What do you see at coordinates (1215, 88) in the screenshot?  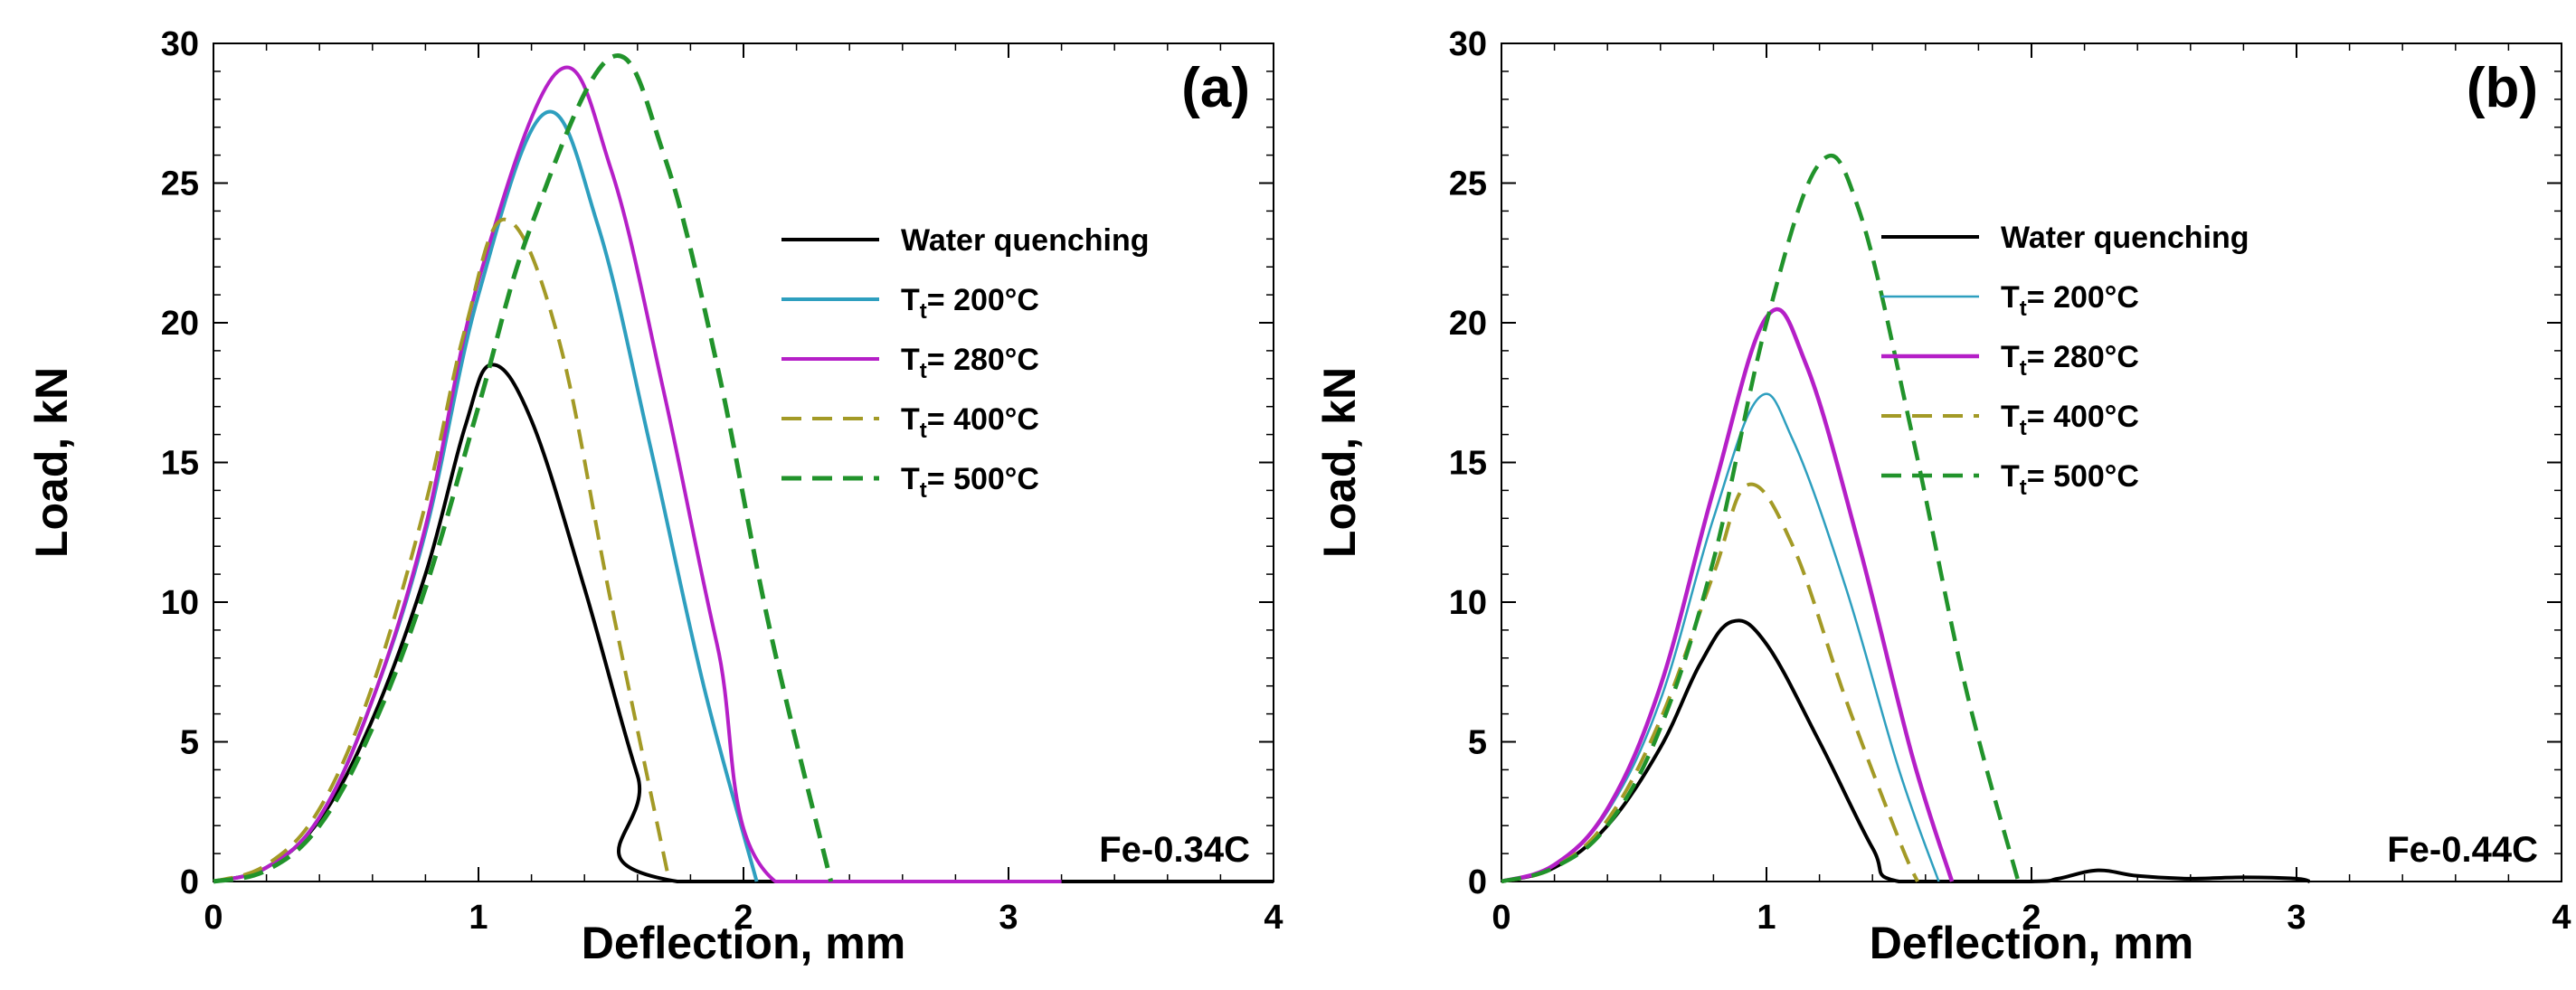 I see `panel-label: (a)` at bounding box center [1215, 88].